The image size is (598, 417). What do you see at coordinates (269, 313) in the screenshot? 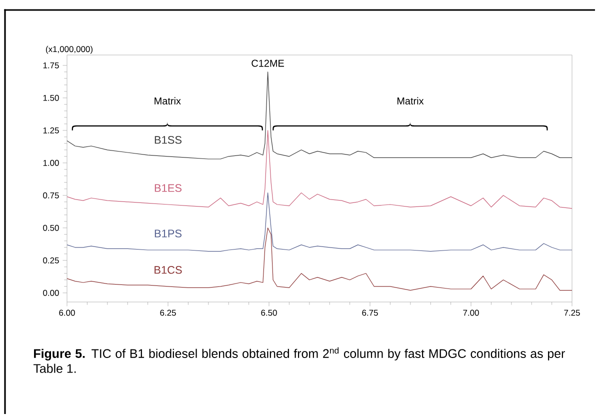
I see `x-tick-label: 6.50` at bounding box center [269, 313].